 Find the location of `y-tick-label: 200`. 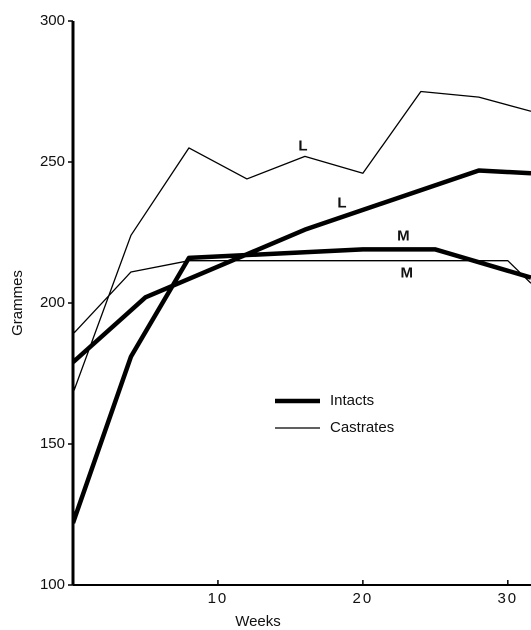

y-tick-label: 200 is located at coordinates (52, 302).